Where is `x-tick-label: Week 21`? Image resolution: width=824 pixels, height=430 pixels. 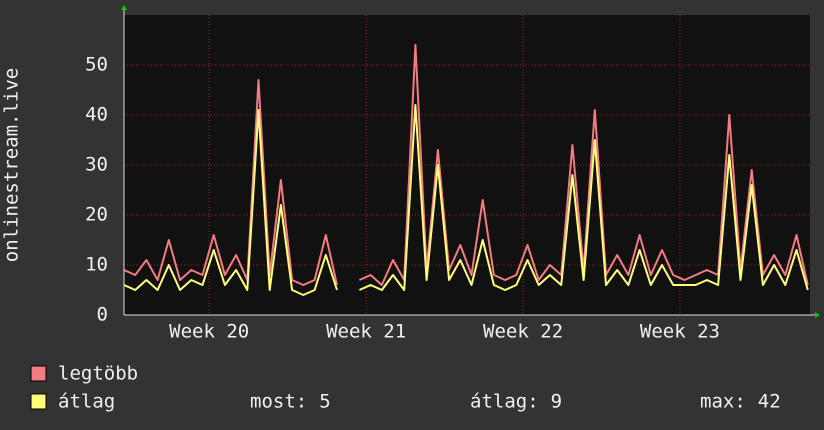
x-tick-label: Week 21 is located at coordinates (366, 332).